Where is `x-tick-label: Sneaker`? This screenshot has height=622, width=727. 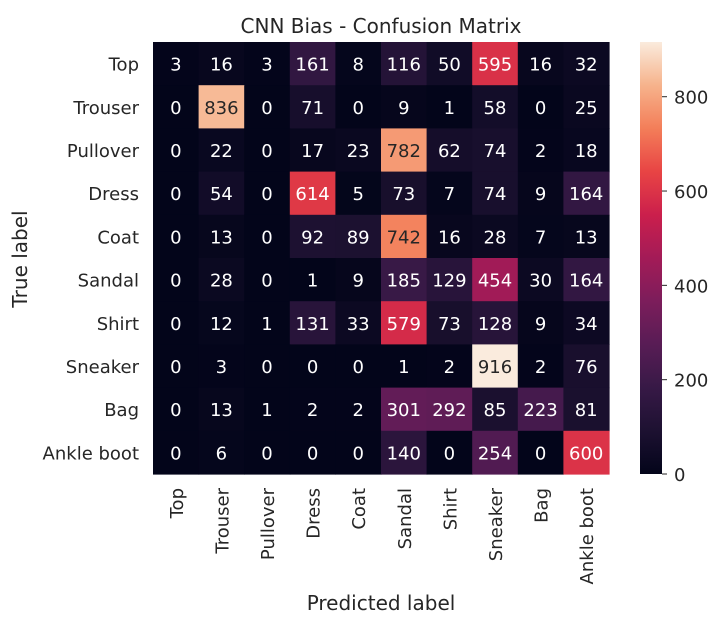 x-tick-label: Sneaker is located at coordinates (496, 524).